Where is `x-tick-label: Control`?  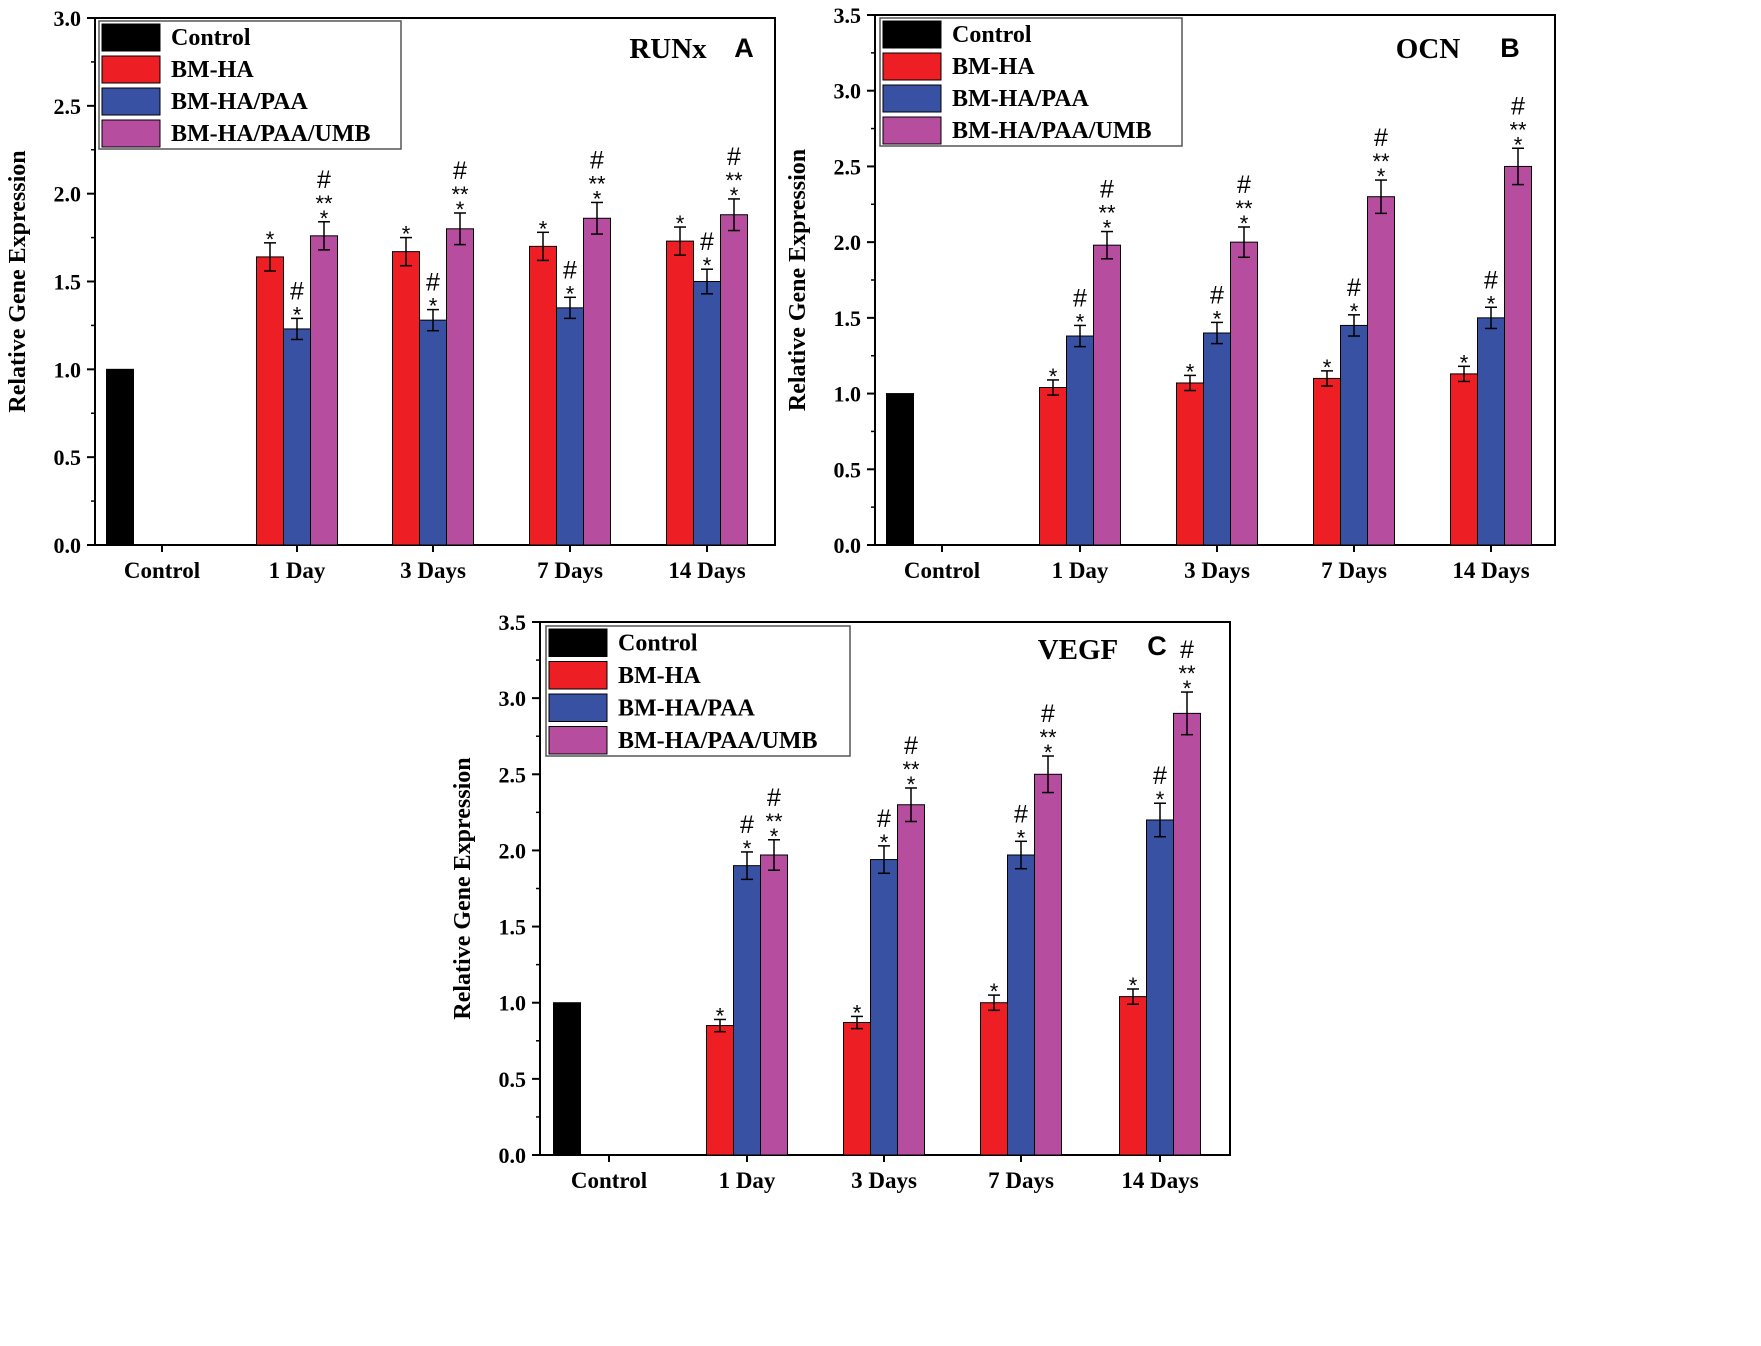 x-tick-label: Control is located at coordinates (942, 570).